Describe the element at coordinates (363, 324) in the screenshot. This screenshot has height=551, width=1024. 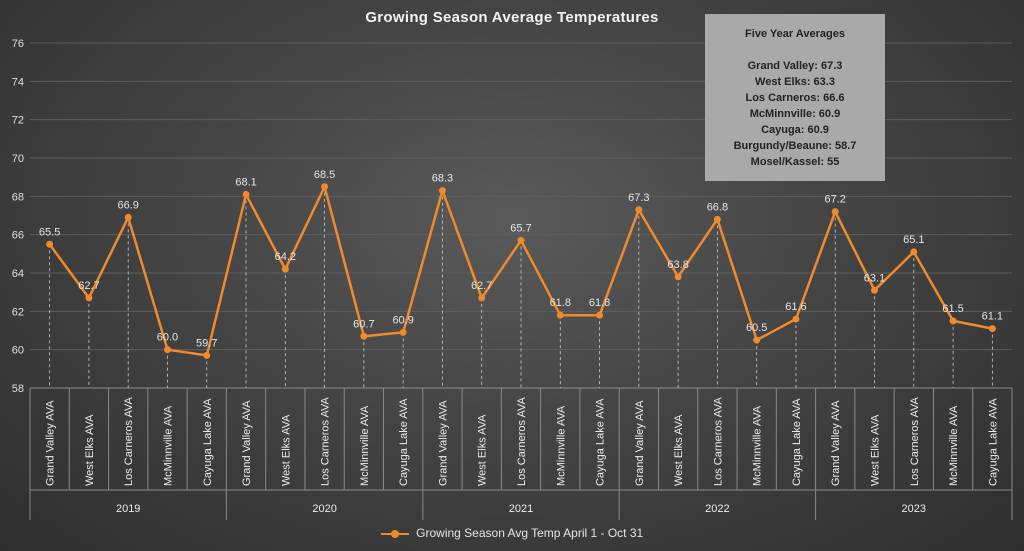
I see `data-label: 60.7` at that location.